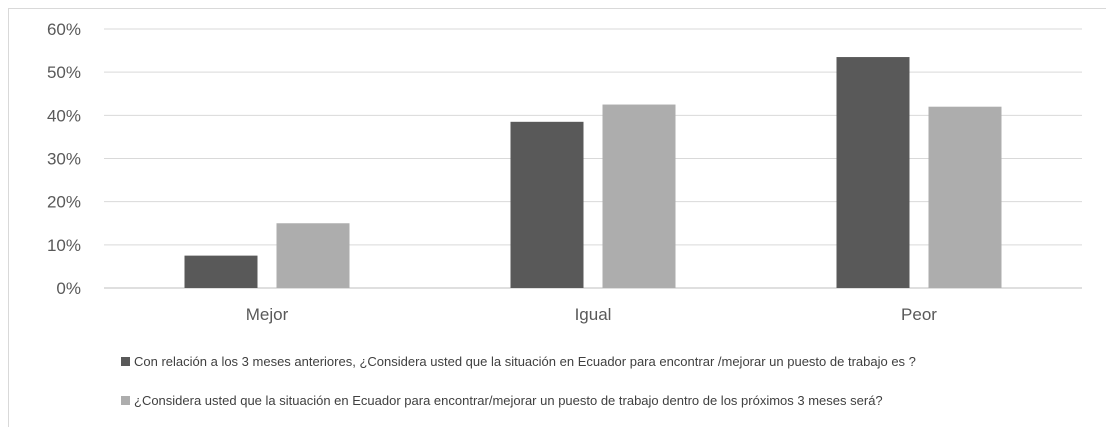  What do you see at coordinates (965, 197) in the screenshot?
I see `bar-series-2-peor` at bounding box center [965, 197].